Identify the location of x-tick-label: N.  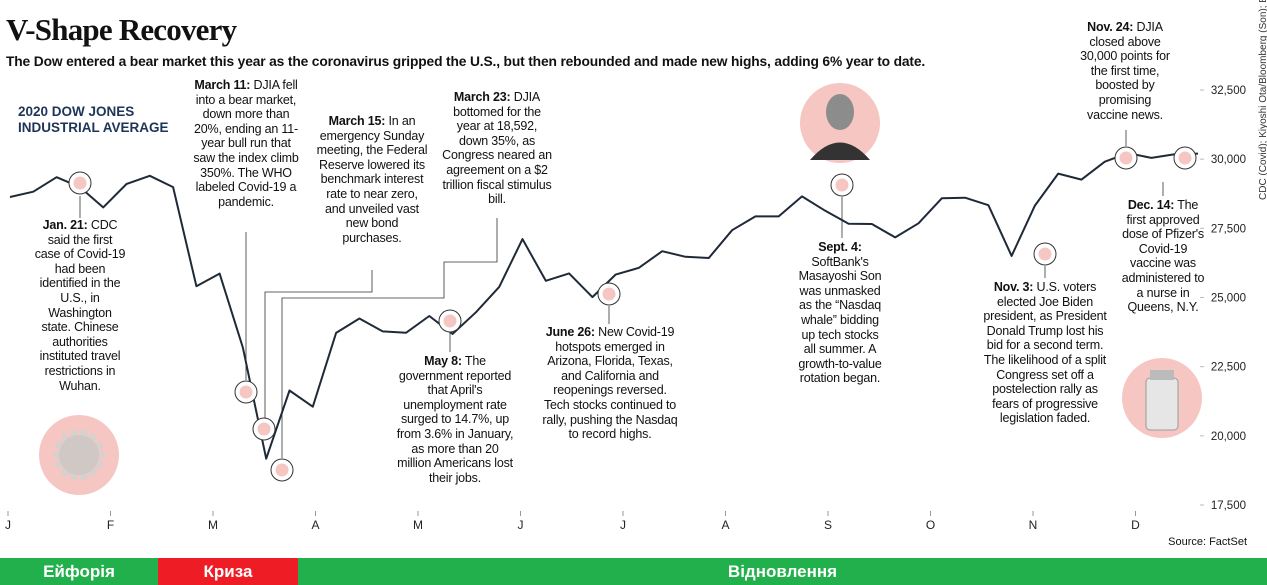
(1033, 525).